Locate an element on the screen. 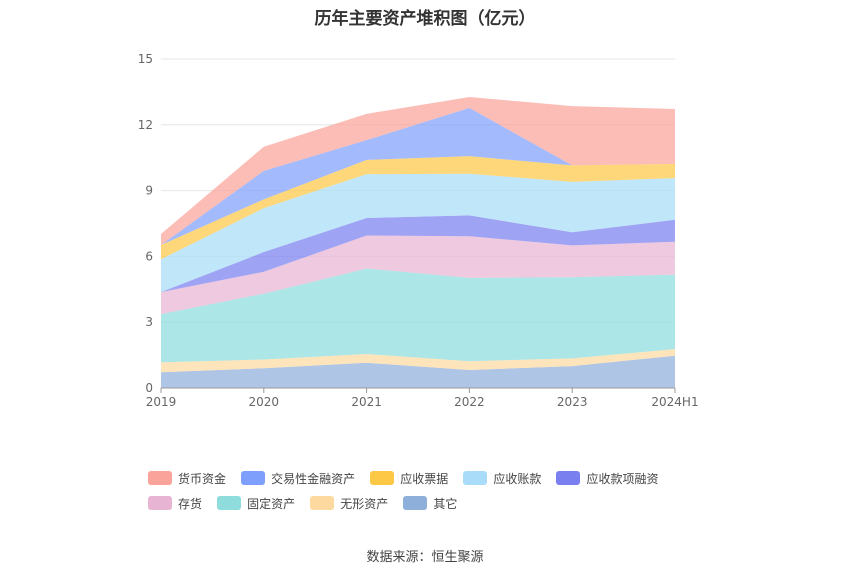 This screenshot has height=575, width=850. legend-label: 固定资产 is located at coordinates (271, 503).